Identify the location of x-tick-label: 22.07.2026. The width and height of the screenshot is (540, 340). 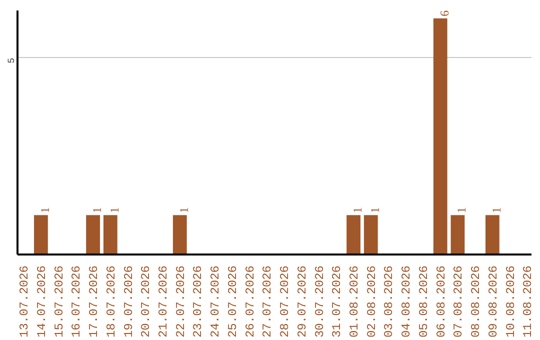
(181, 301).